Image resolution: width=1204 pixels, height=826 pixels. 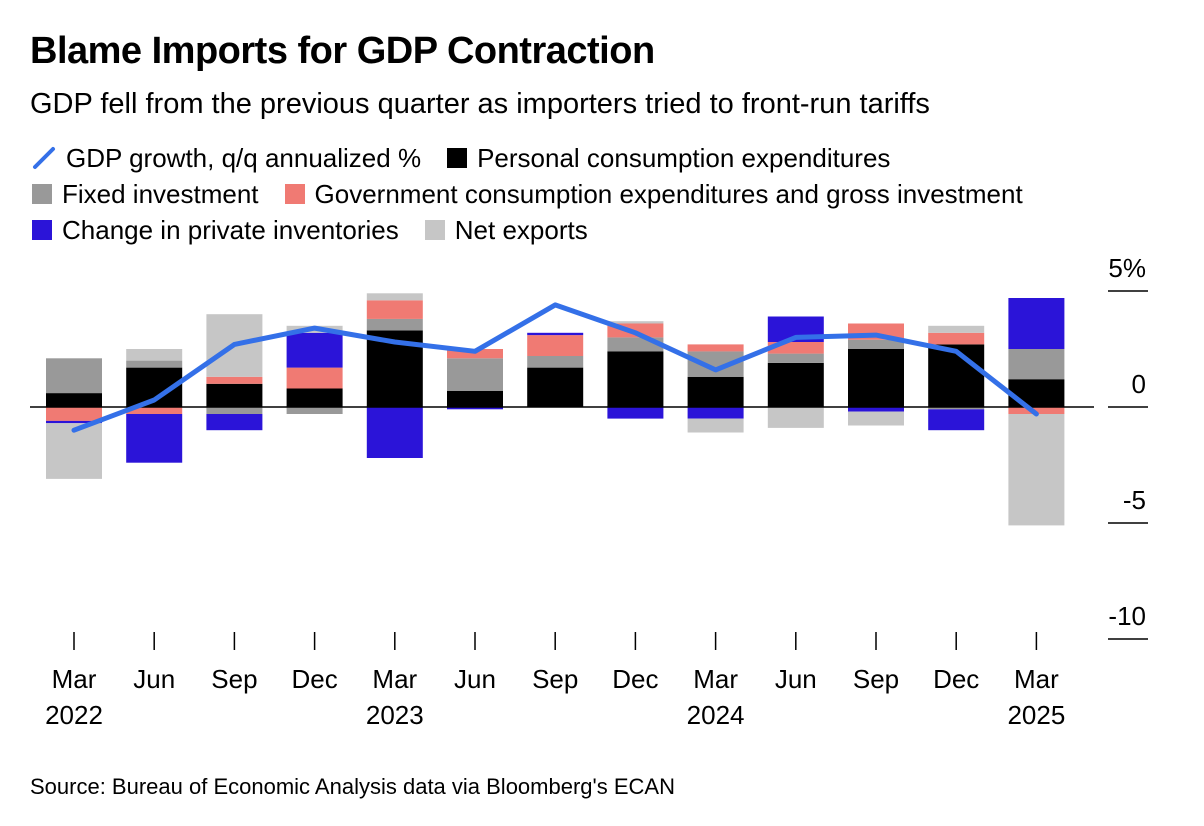 What do you see at coordinates (1139, 384) in the screenshot?
I see `y-tick-label: 0` at bounding box center [1139, 384].